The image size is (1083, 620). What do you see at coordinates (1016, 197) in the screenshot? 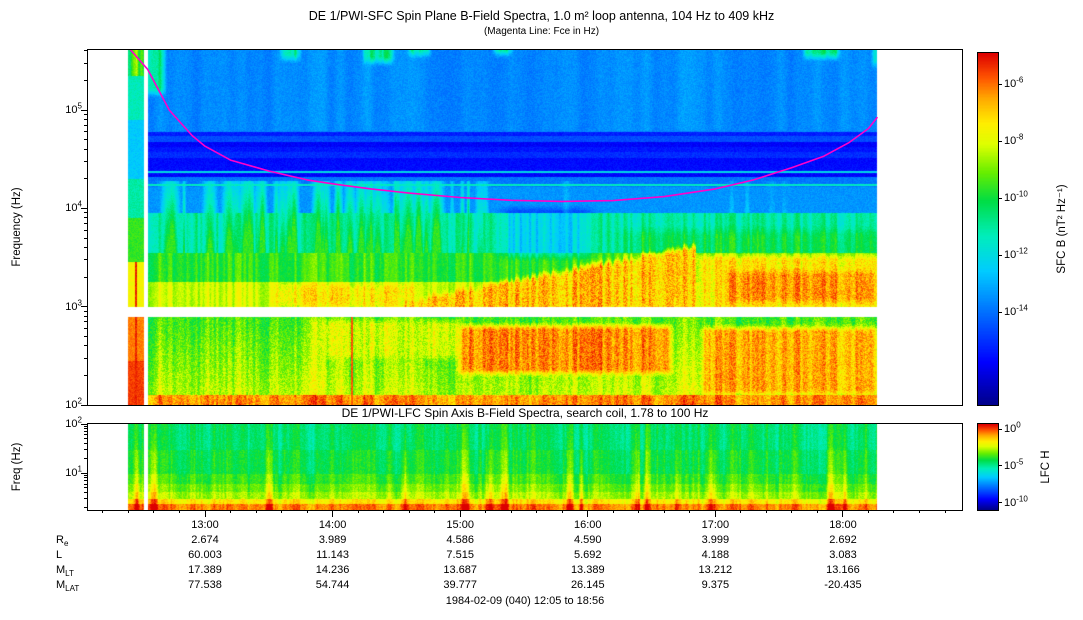
I see `sfc-colorbar-tick-label: 10-10` at bounding box center [1016, 197].